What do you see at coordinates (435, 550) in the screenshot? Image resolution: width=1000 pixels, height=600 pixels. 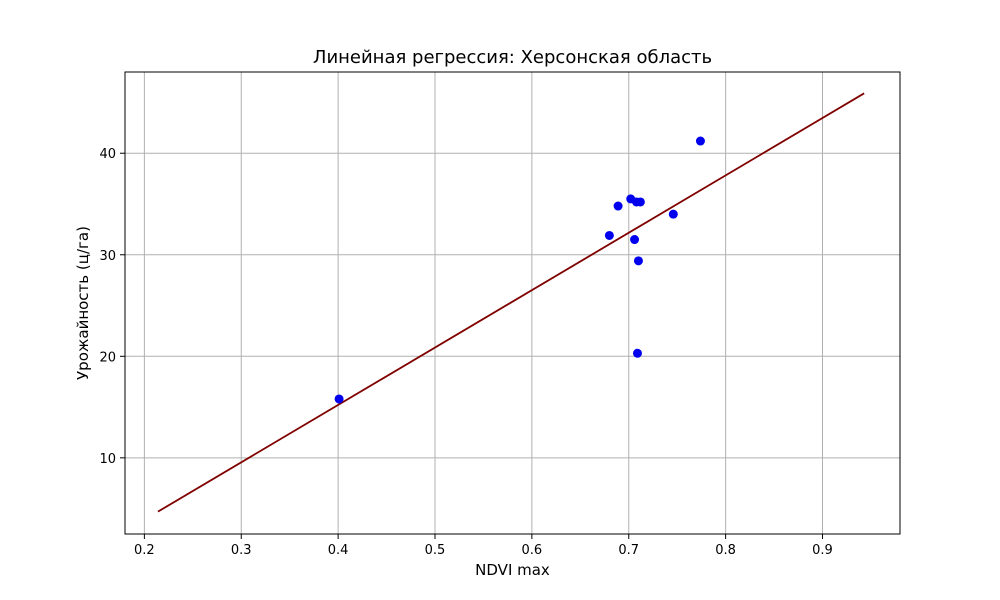 I see `x-tick-label: 0.5` at bounding box center [435, 550].